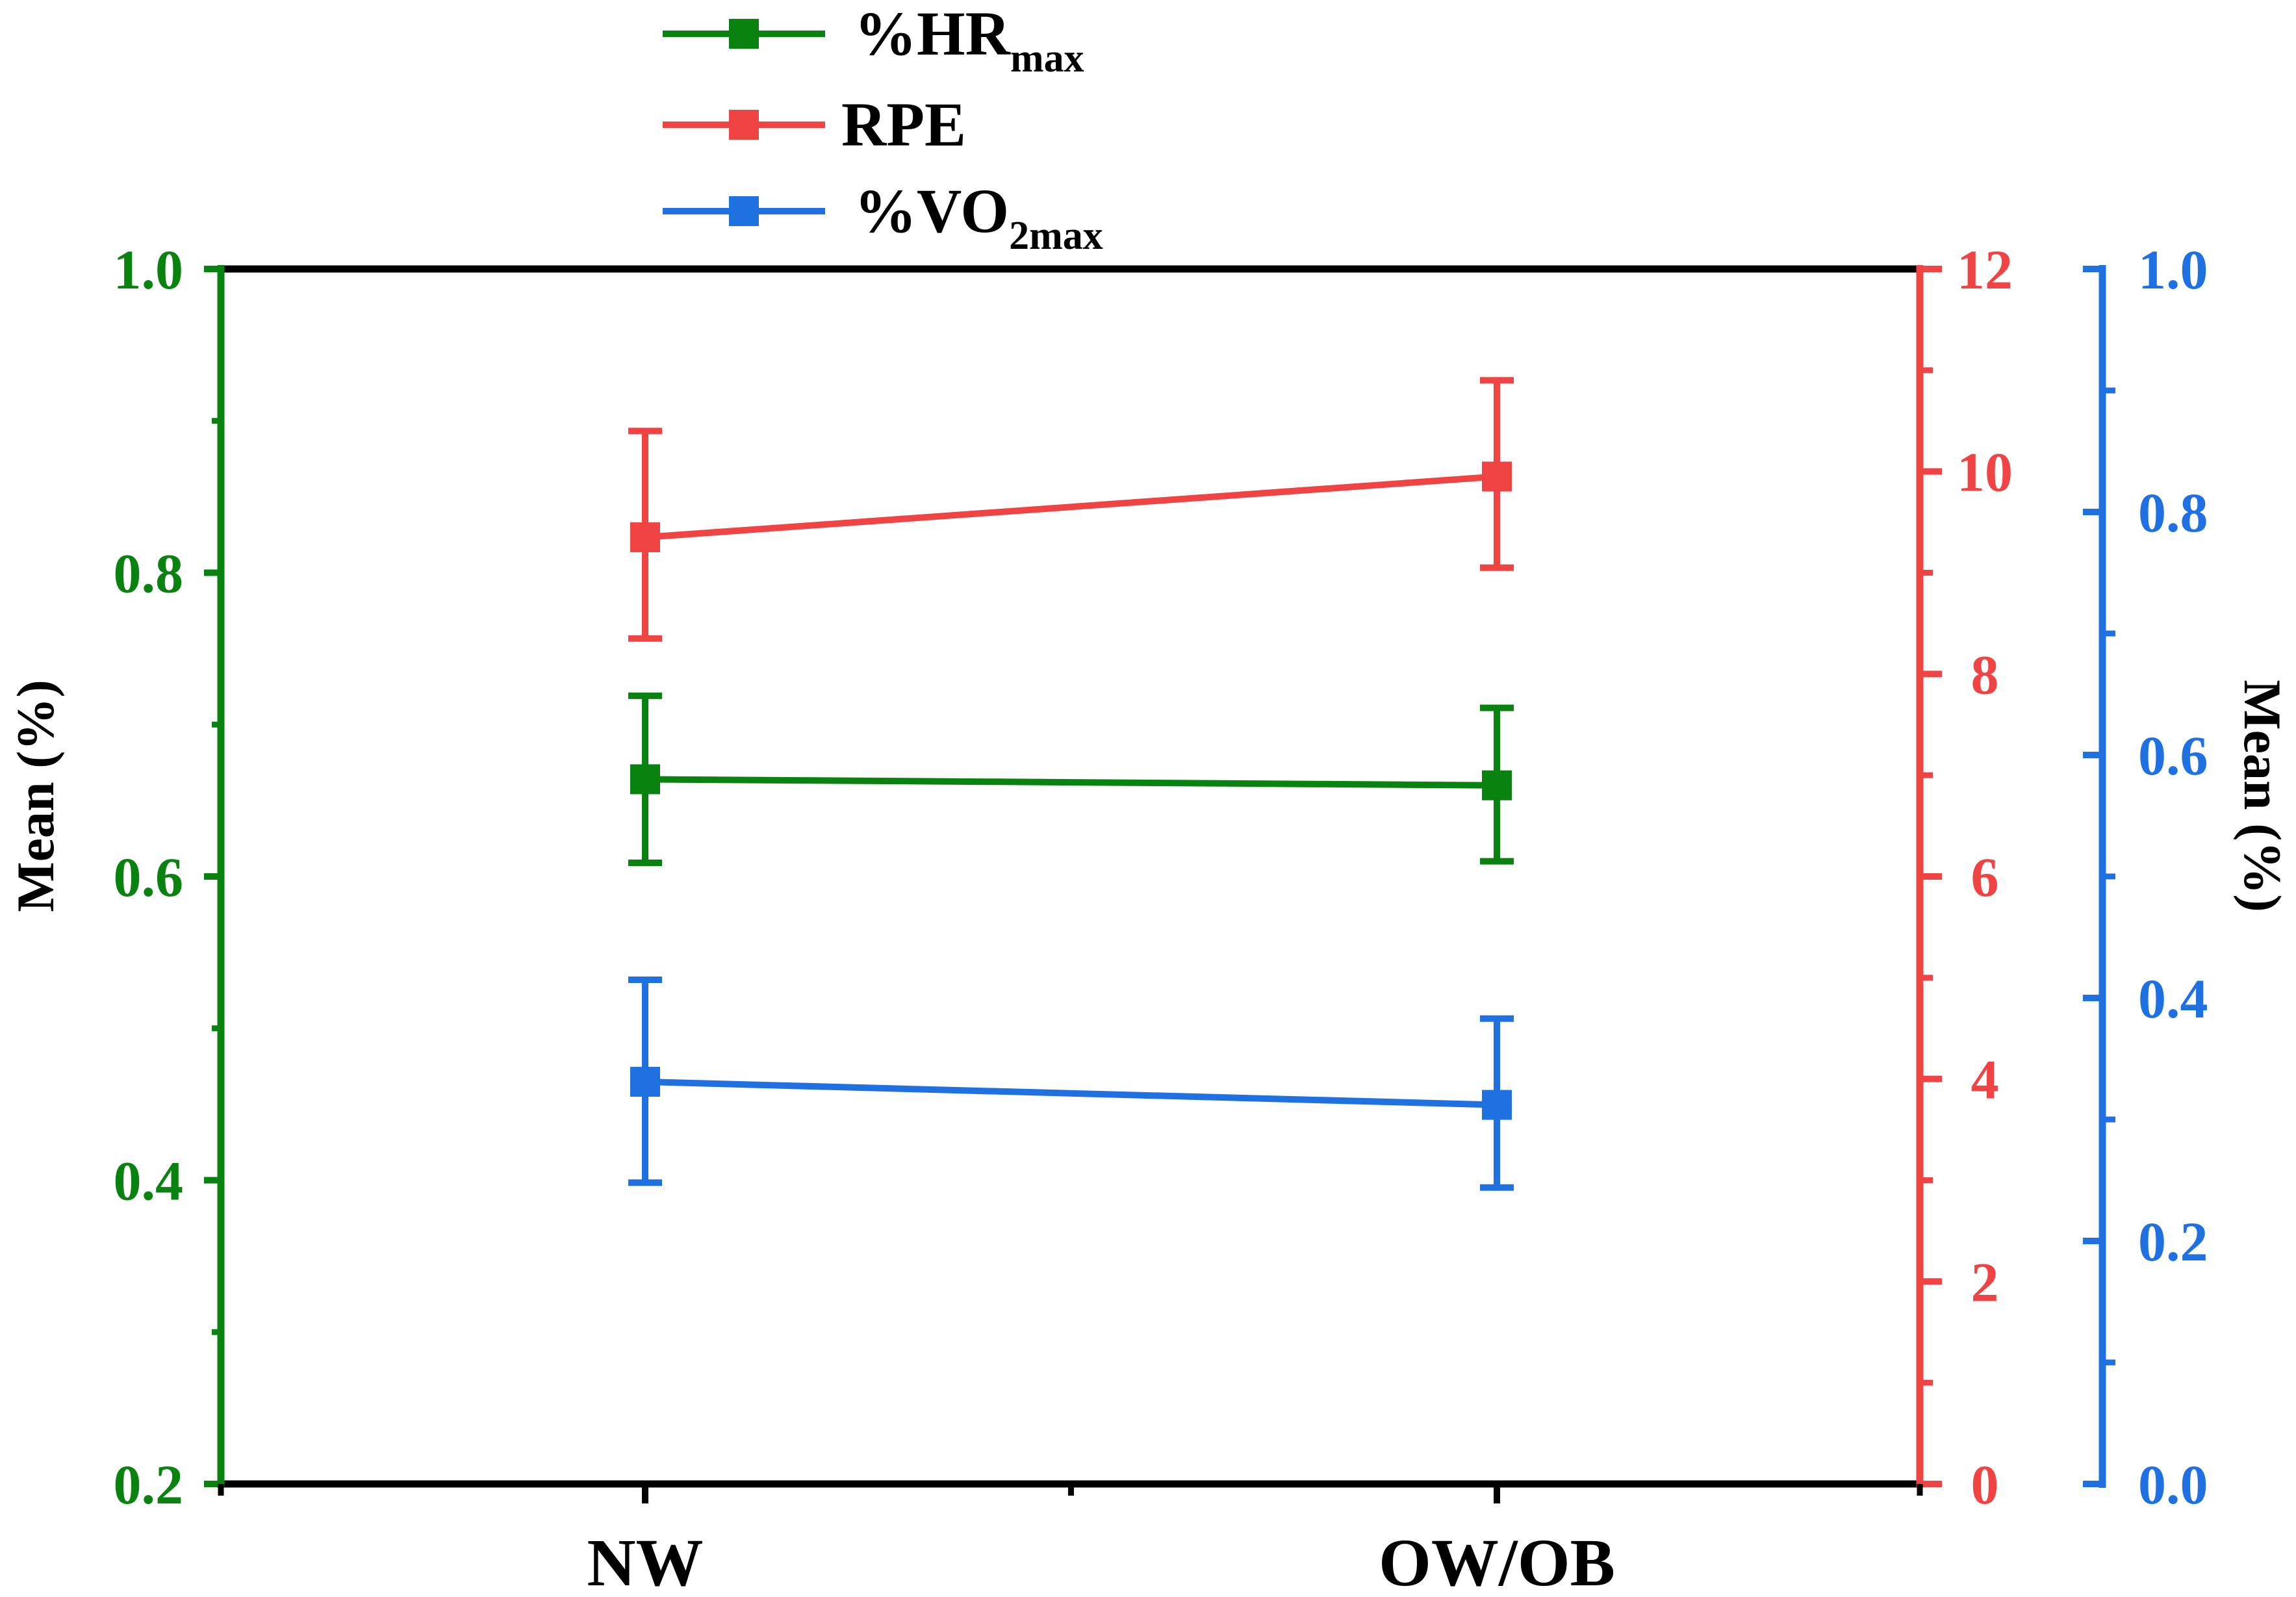 The image size is (2296, 1597). What do you see at coordinates (645, 1561) in the screenshot?
I see `x-tick-label: NW` at bounding box center [645, 1561].